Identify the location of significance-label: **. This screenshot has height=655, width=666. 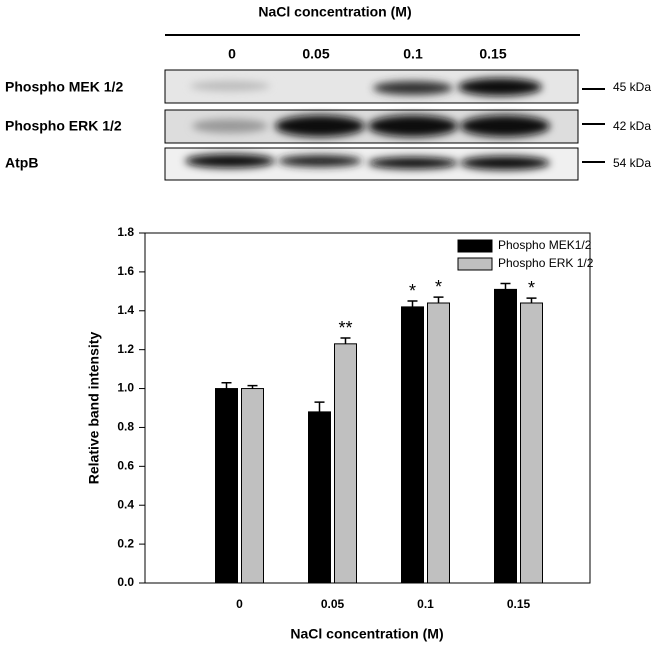
(345, 328).